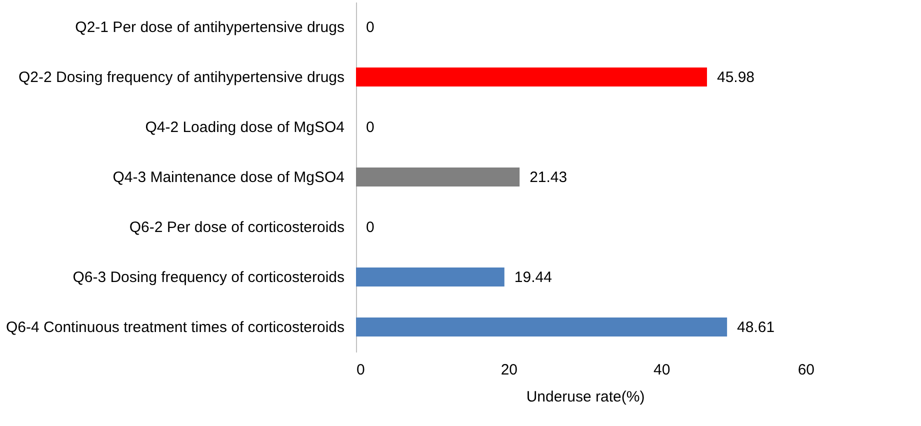 This screenshot has width=921, height=426. What do you see at coordinates (509, 370) in the screenshot?
I see `x-tick-label: 20` at bounding box center [509, 370].